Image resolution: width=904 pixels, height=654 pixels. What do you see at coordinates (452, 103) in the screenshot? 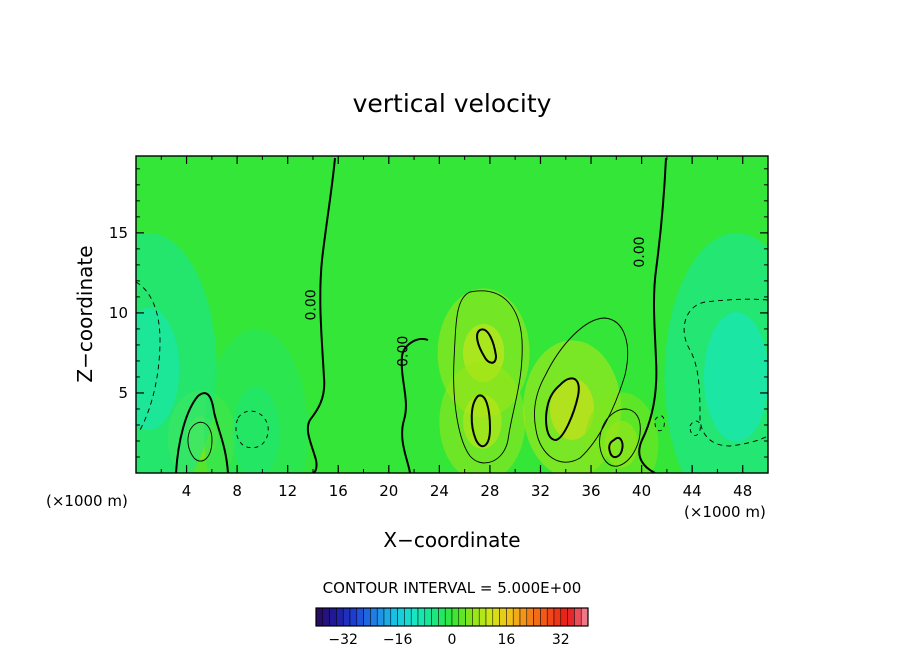
I see `chart-title: vertical velocity` at bounding box center [452, 103].